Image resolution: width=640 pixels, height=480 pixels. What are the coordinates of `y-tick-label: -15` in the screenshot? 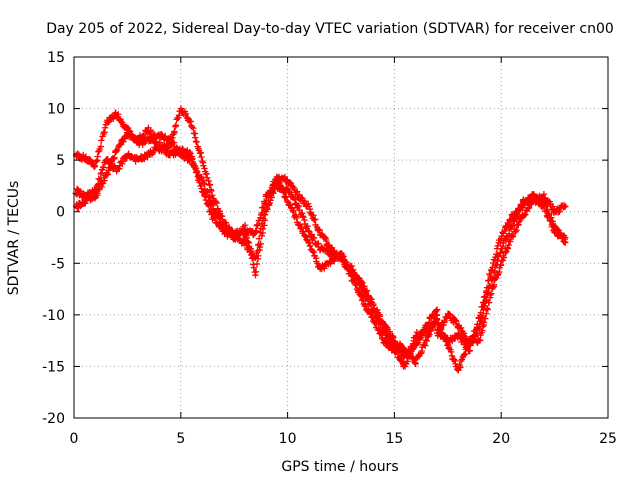 It's located at (53, 367).